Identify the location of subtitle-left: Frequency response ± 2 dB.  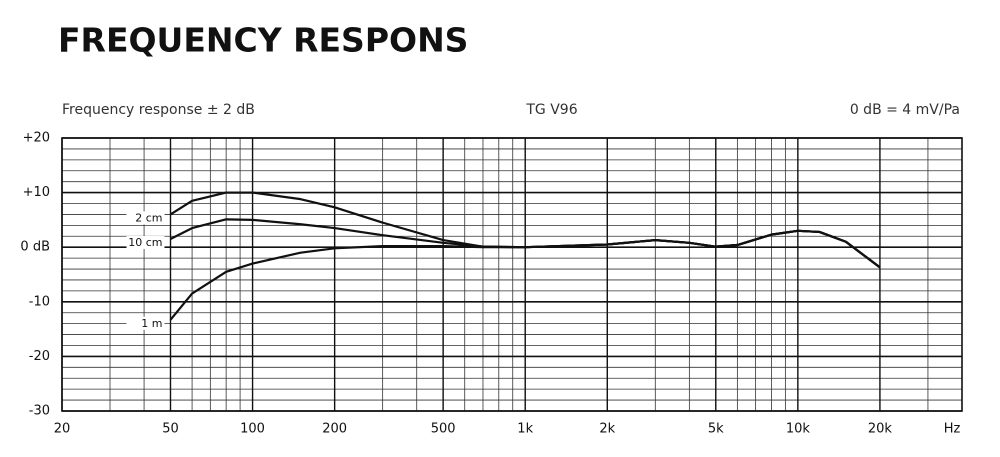
(158, 110).